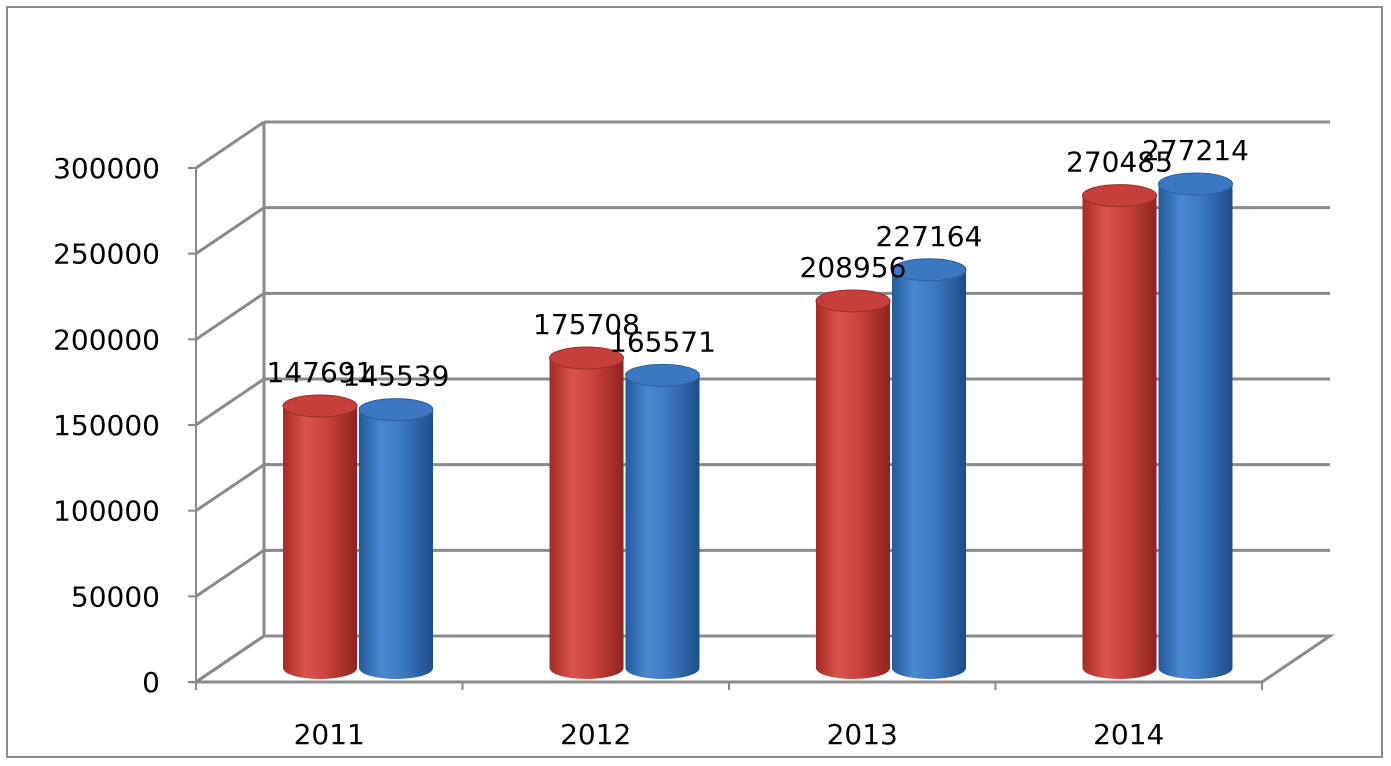 The image size is (1391, 766). Describe the element at coordinates (862, 734) in the screenshot. I see `x-tick-label: 2013` at that location.